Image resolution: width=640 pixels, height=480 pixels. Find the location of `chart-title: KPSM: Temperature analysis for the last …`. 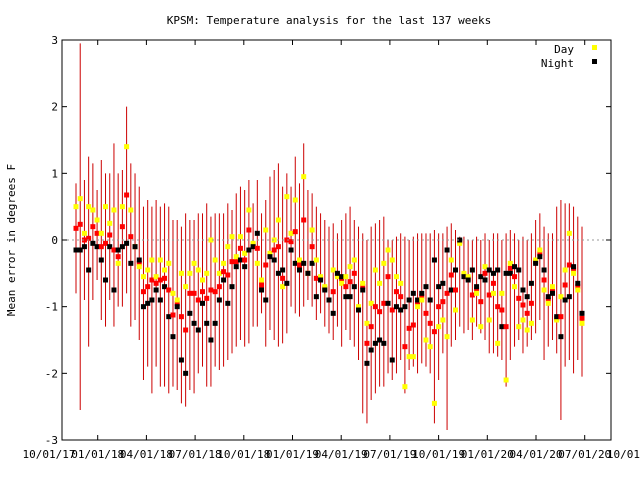

chart-title: KPSM: Temperature analysis for the last … is located at coordinates (329, 20).